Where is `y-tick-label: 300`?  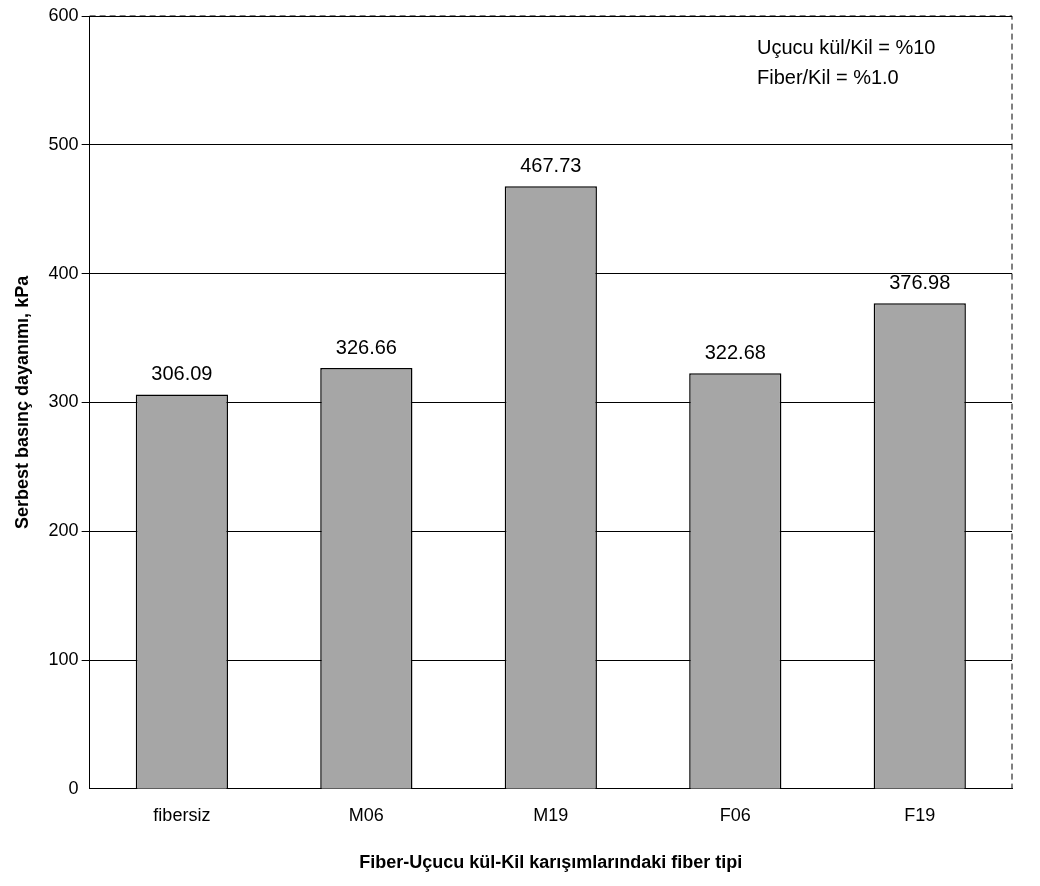
y-tick-label: 300 is located at coordinates (63, 401).